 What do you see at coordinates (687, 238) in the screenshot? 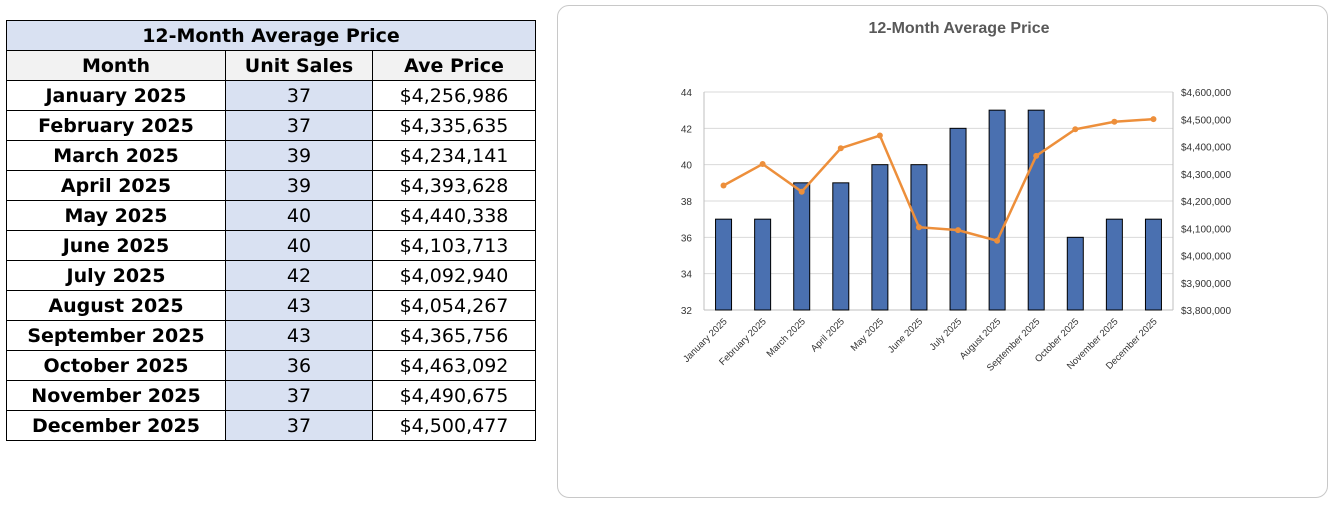
I see `y-tick-label: 36` at bounding box center [687, 238].